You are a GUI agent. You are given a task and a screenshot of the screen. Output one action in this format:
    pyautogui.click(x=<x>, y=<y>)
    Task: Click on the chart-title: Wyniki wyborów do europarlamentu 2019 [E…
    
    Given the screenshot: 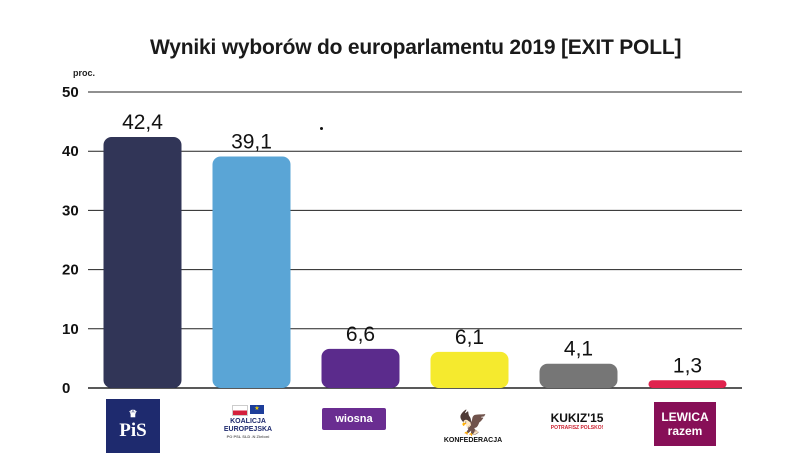 What is the action you would take?
    pyautogui.click(x=416, y=47)
    